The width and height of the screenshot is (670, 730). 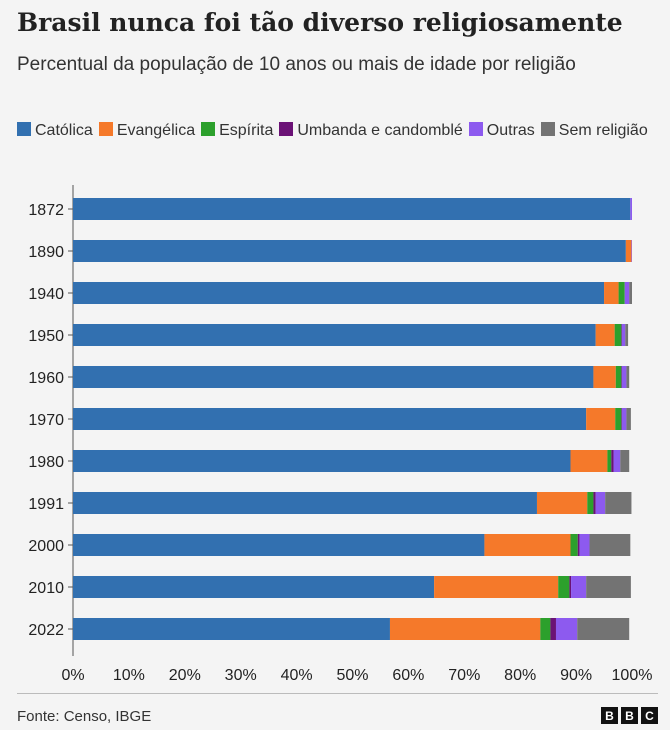 What do you see at coordinates (46, 546) in the screenshot?
I see `y-tick-label: 2000` at bounding box center [46, 546].